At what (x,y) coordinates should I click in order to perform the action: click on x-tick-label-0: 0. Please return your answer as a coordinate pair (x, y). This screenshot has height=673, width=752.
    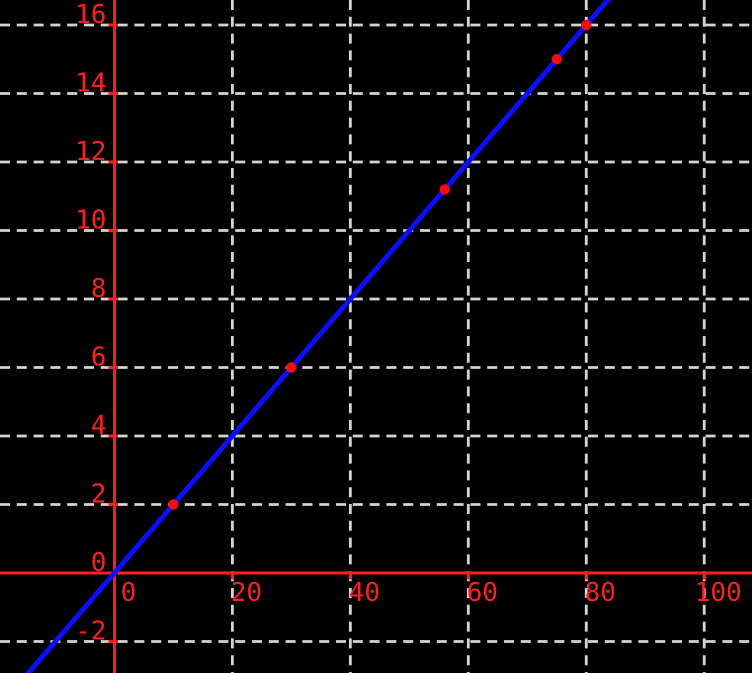
    Looking at the image, I should click on (129, 593).